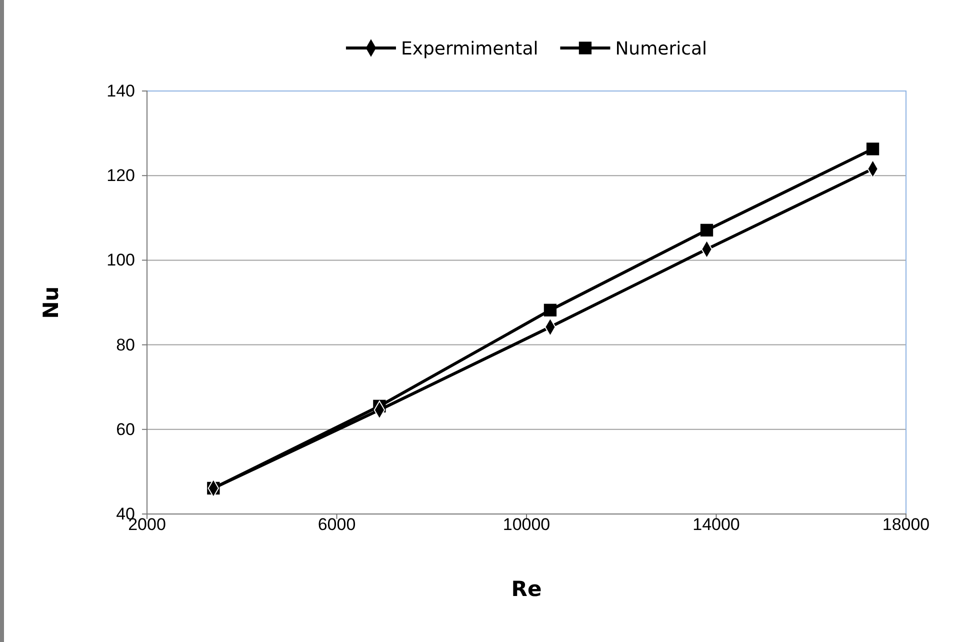 This screenshot has height=642, width=955. Describe the element at coordinates (120, 260) in the screenshot. I see `y-tick-label: 100` at that location.